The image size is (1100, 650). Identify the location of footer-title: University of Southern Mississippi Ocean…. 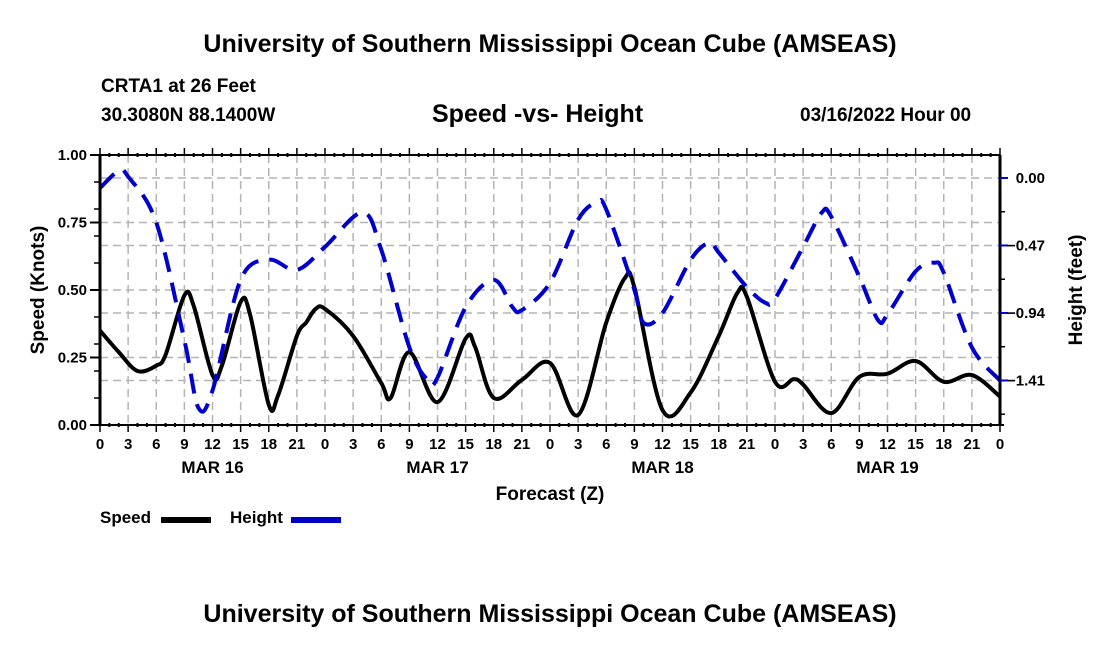
(550, 614).